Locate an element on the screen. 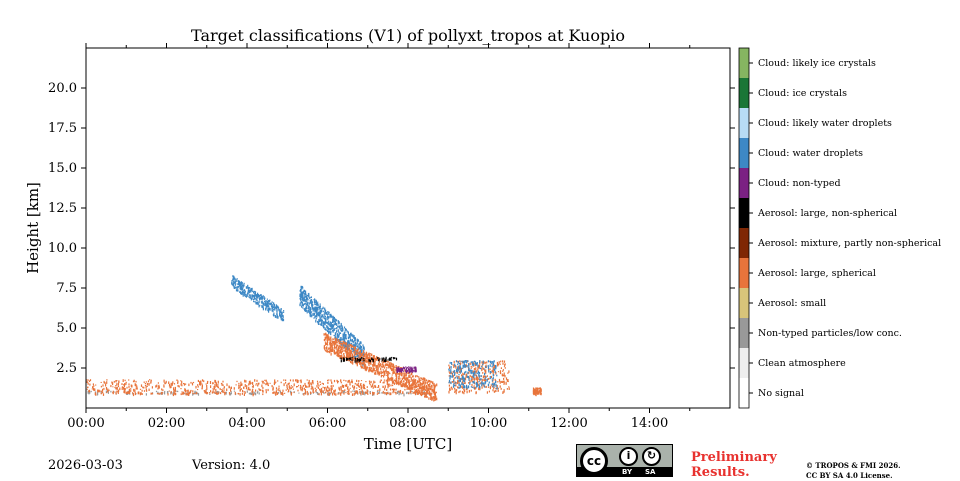 This screenshot has height=481, width=960. cc-license-badge: cc i ↻ BY SA is located at coordinates (624, 460).